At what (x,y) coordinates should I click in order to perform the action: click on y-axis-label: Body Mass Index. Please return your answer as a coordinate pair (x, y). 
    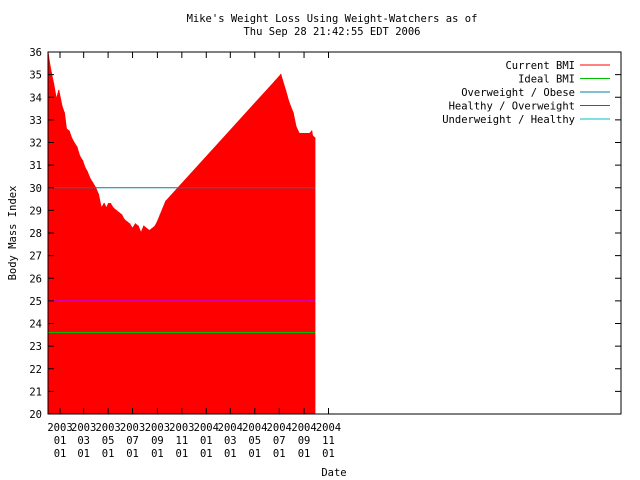
    Looking at the image, I should click on (13, 233).